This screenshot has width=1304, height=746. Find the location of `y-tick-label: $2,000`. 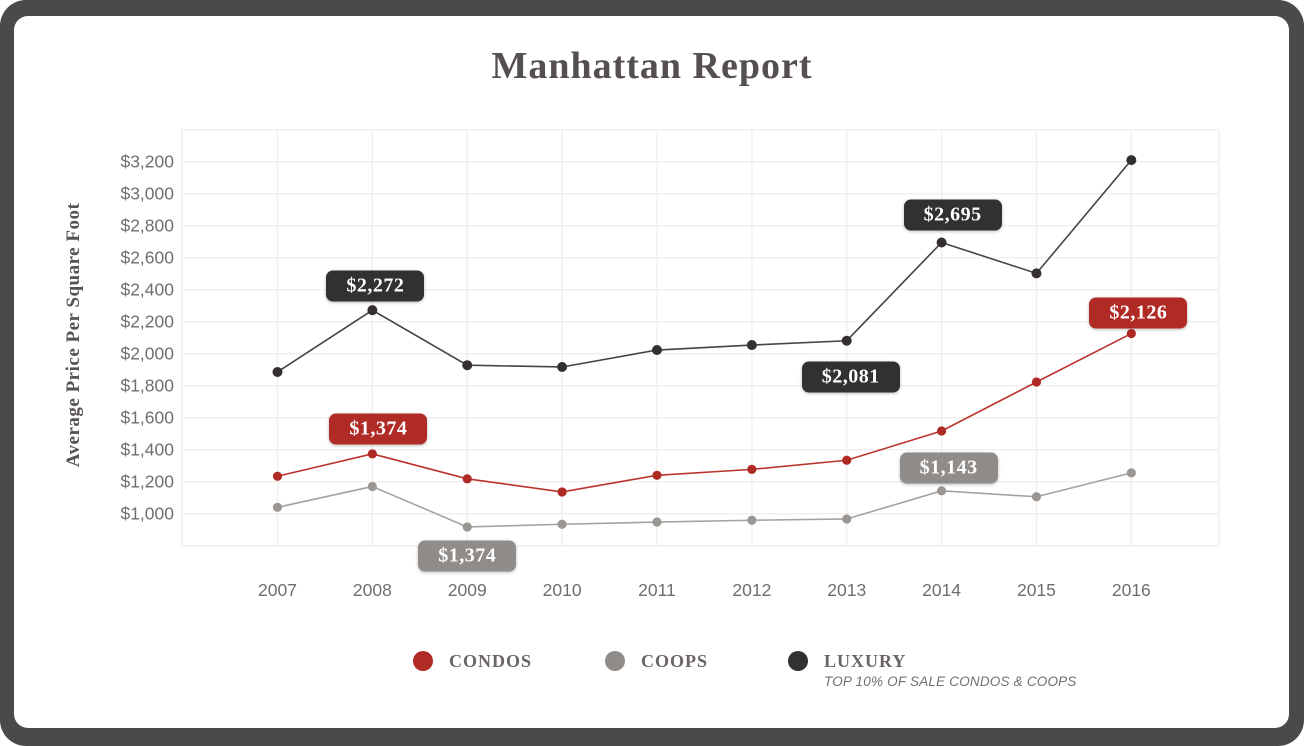

y-tick-label: $2,000 is located at coordinates (147, 354).